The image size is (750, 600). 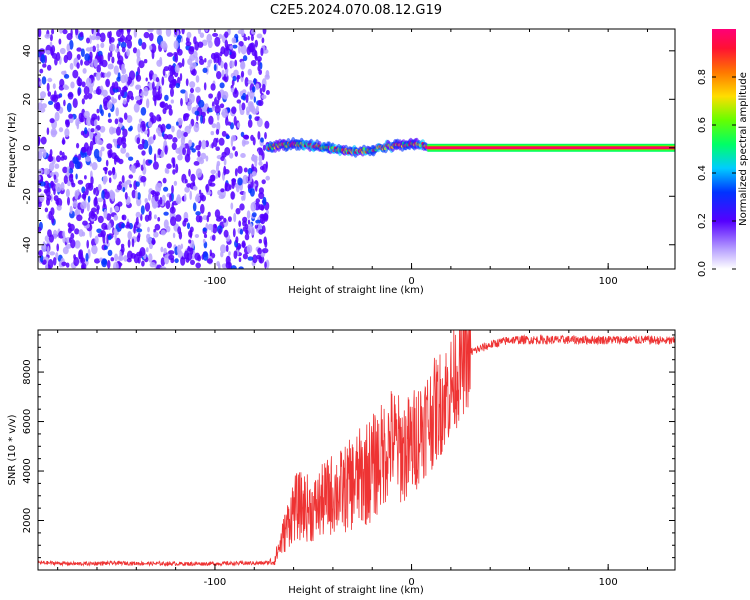 What do you see at coordinates (27, 470) in the screenshot?
I see `snr-y-tick-label: 4000` at bounding box center [27, 470].